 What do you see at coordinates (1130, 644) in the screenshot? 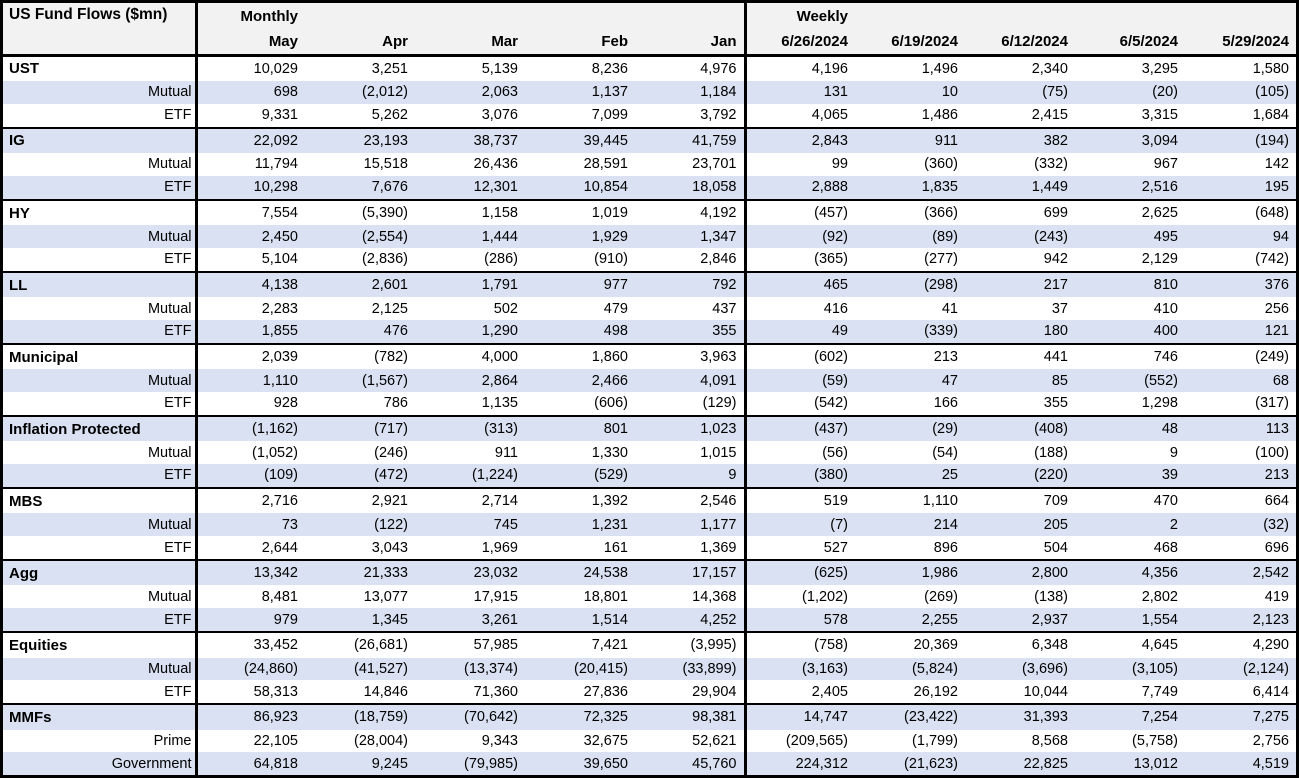
I see `weekly-data-cell: 4,645` at bounding box center [1130, 644].